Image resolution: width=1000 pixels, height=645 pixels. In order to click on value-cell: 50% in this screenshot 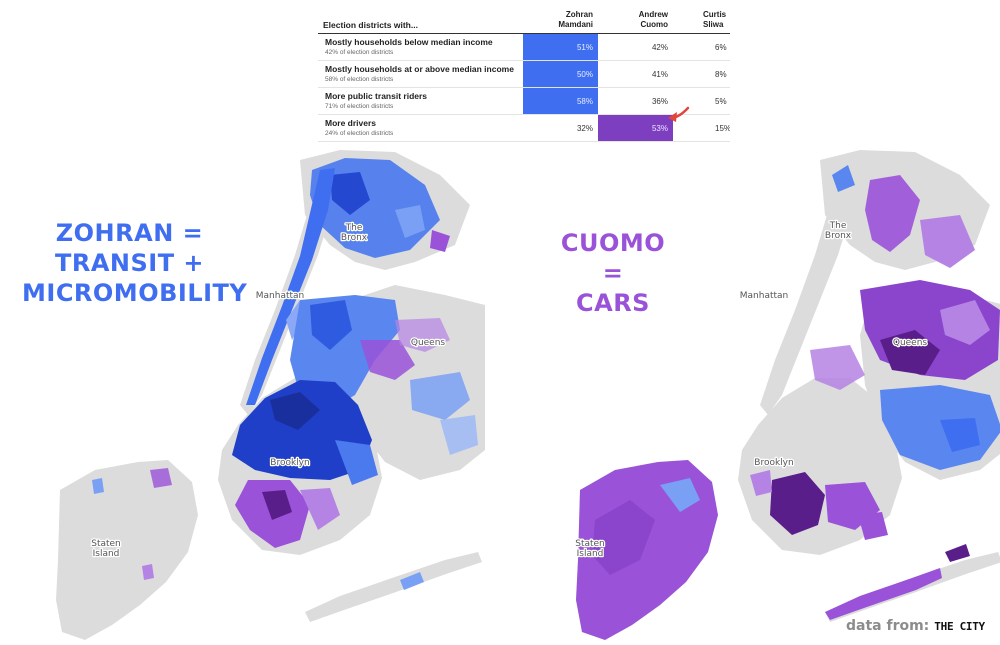, I will do `click(560, 74)`.